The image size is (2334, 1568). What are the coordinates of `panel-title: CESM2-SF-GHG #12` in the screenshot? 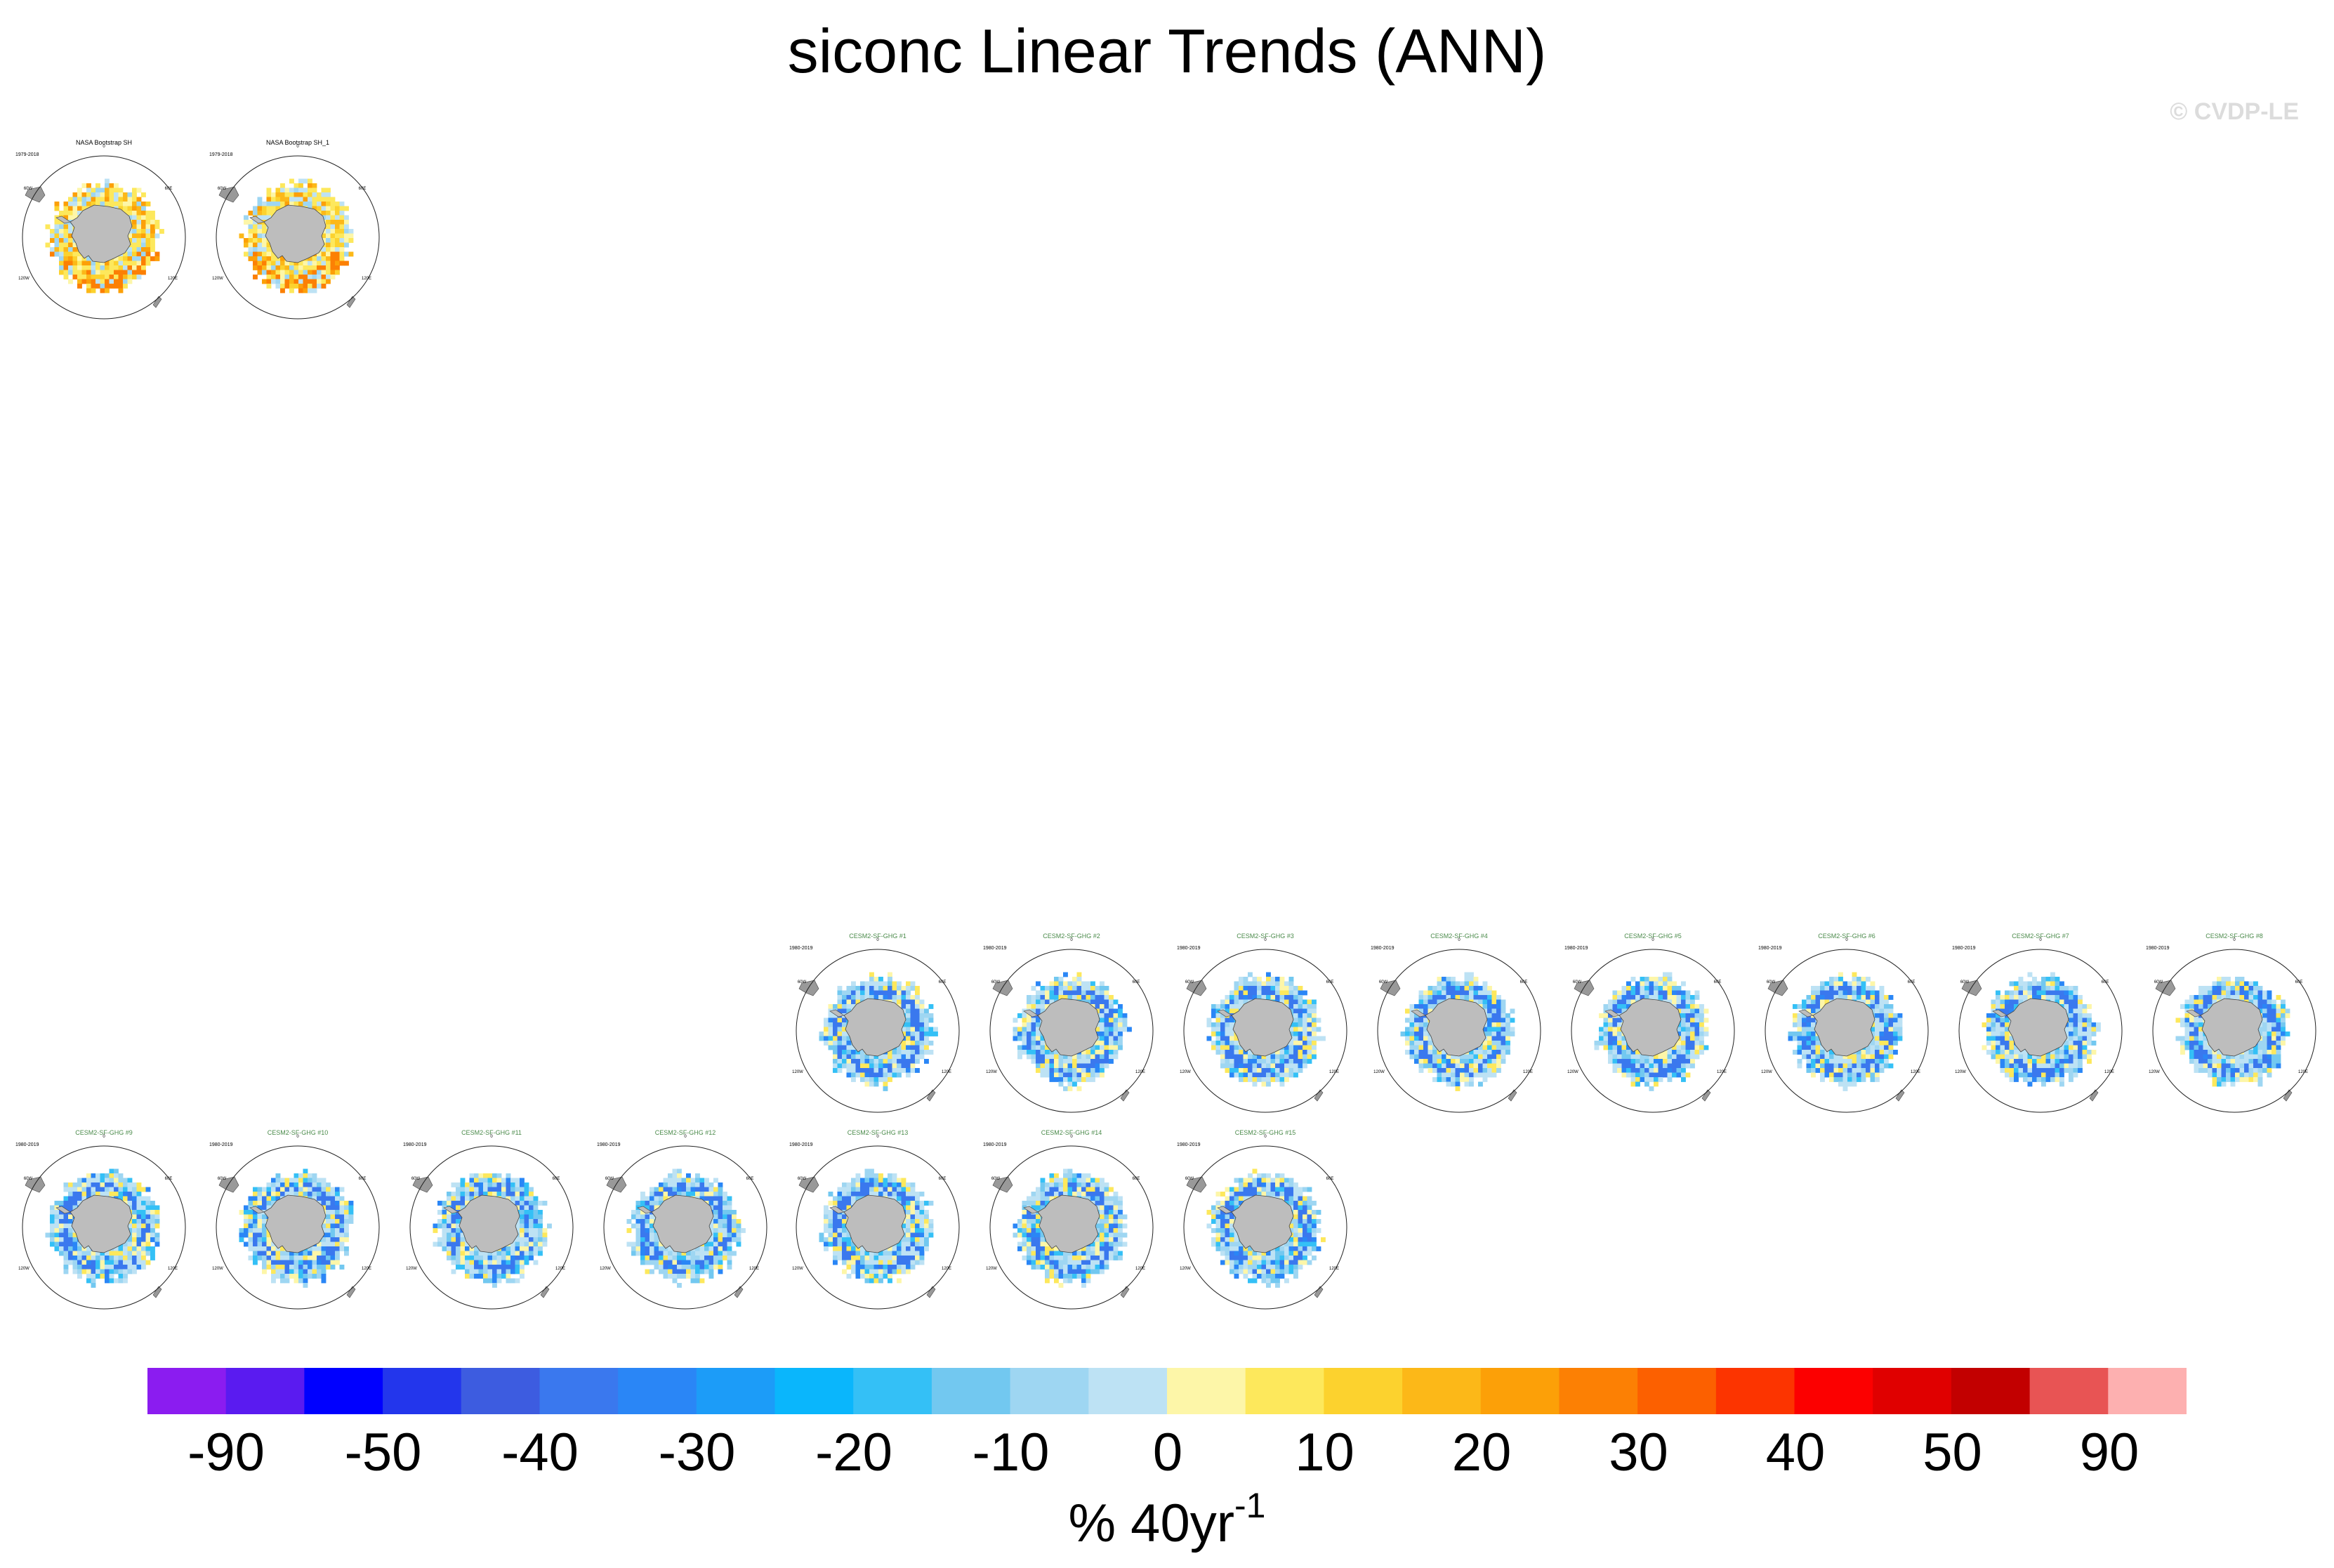 It's located at (685, 1132).